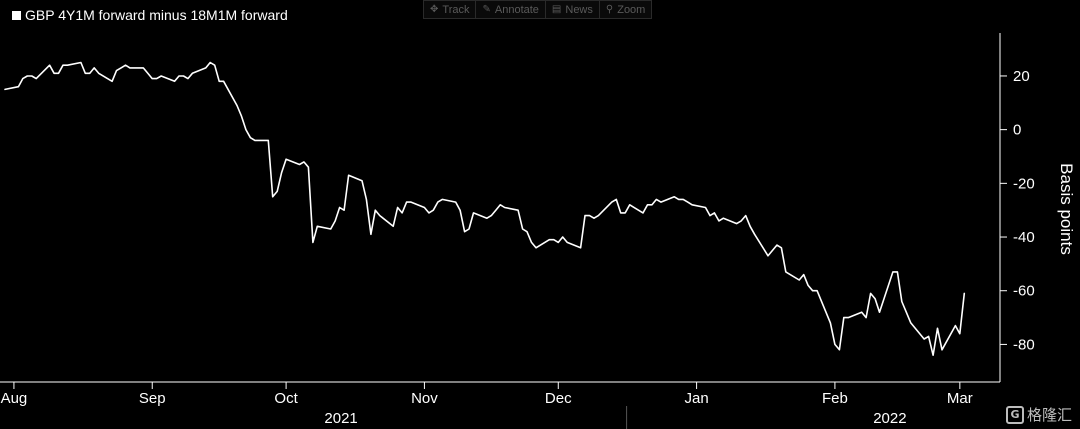  What do you see at coordinates (1017, 130) in the screenshot?
I see `y-tick-label: 0` at bounding box center [1017, 130].